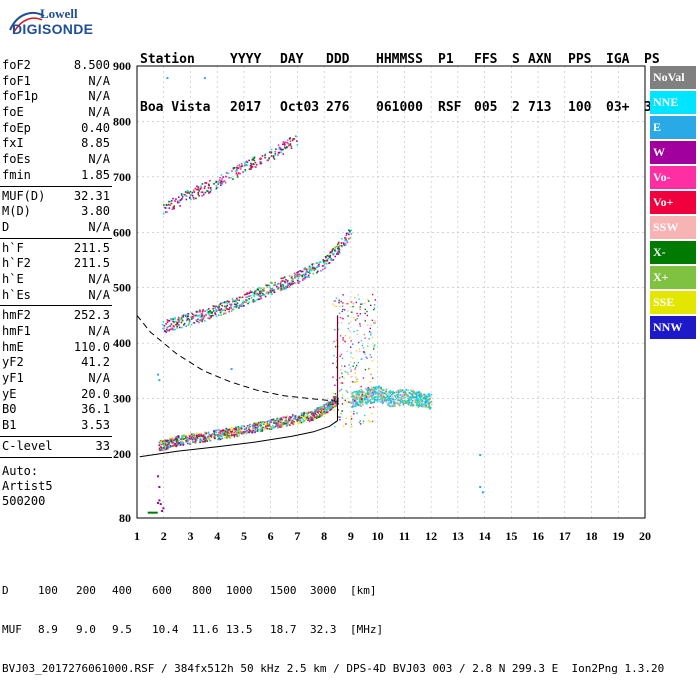 The height and width of the screenshot is (688, 700). What do you see at coordinates (399, 107) in the screenshot?
I see `header-value-4: 061000` at bounding box center [399, 107].